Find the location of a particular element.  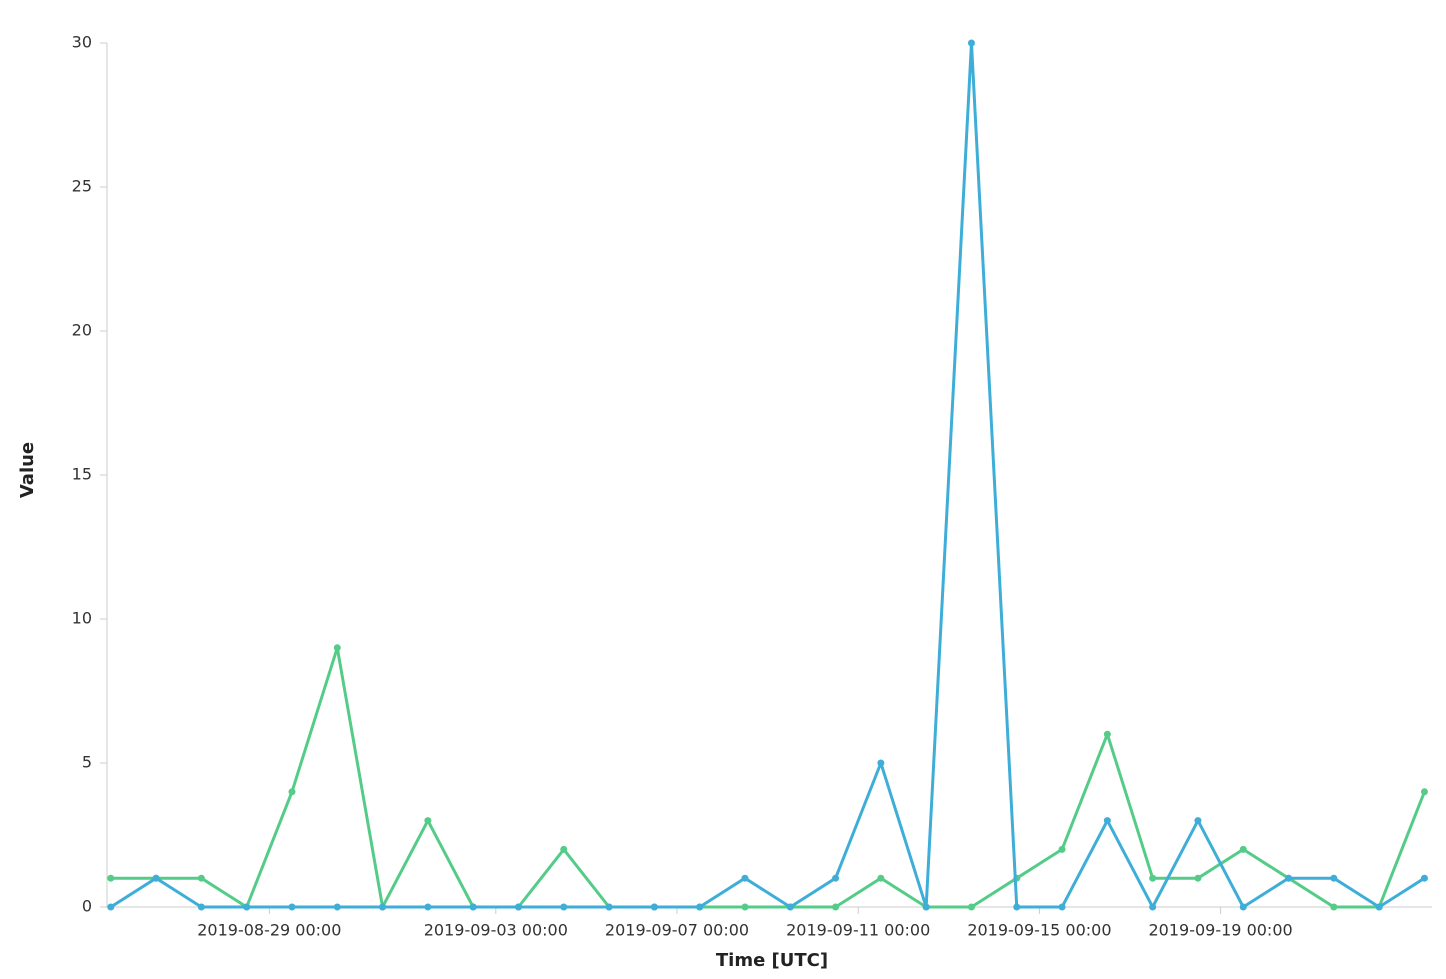

y-tick-label: 30 is located at coordinates (82, 42).